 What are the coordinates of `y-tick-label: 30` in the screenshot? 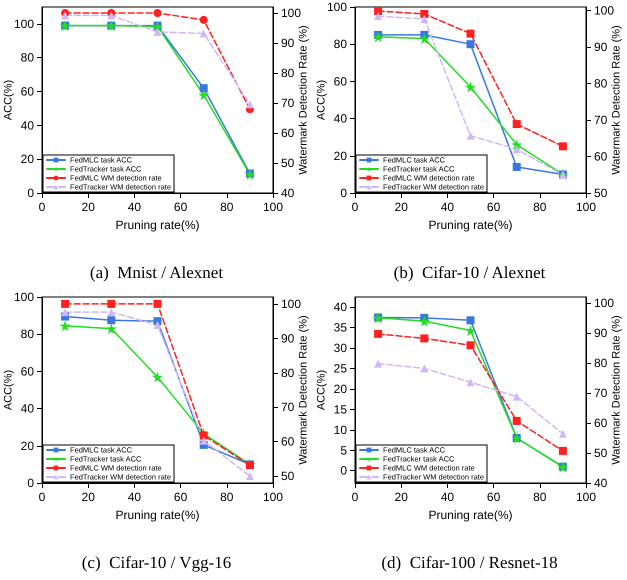 It's located at (341, 348).